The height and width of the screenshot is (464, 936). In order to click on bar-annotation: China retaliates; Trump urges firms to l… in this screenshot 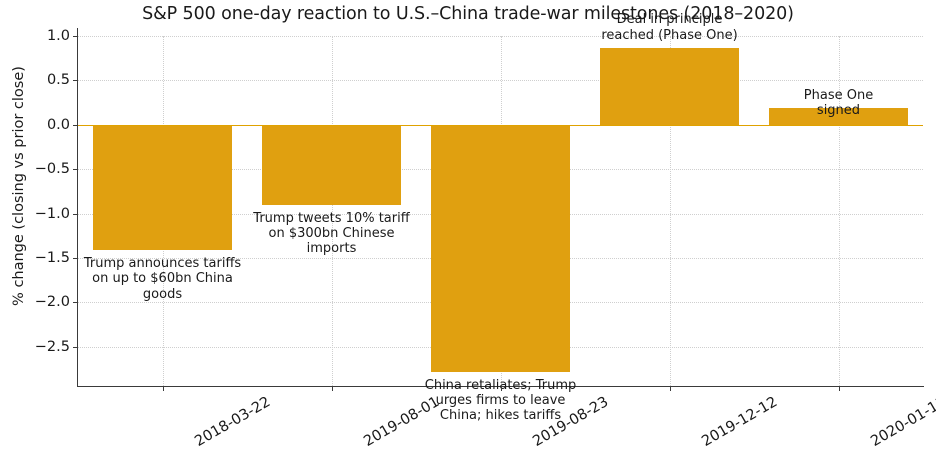, I will do `click(500, 400)`.